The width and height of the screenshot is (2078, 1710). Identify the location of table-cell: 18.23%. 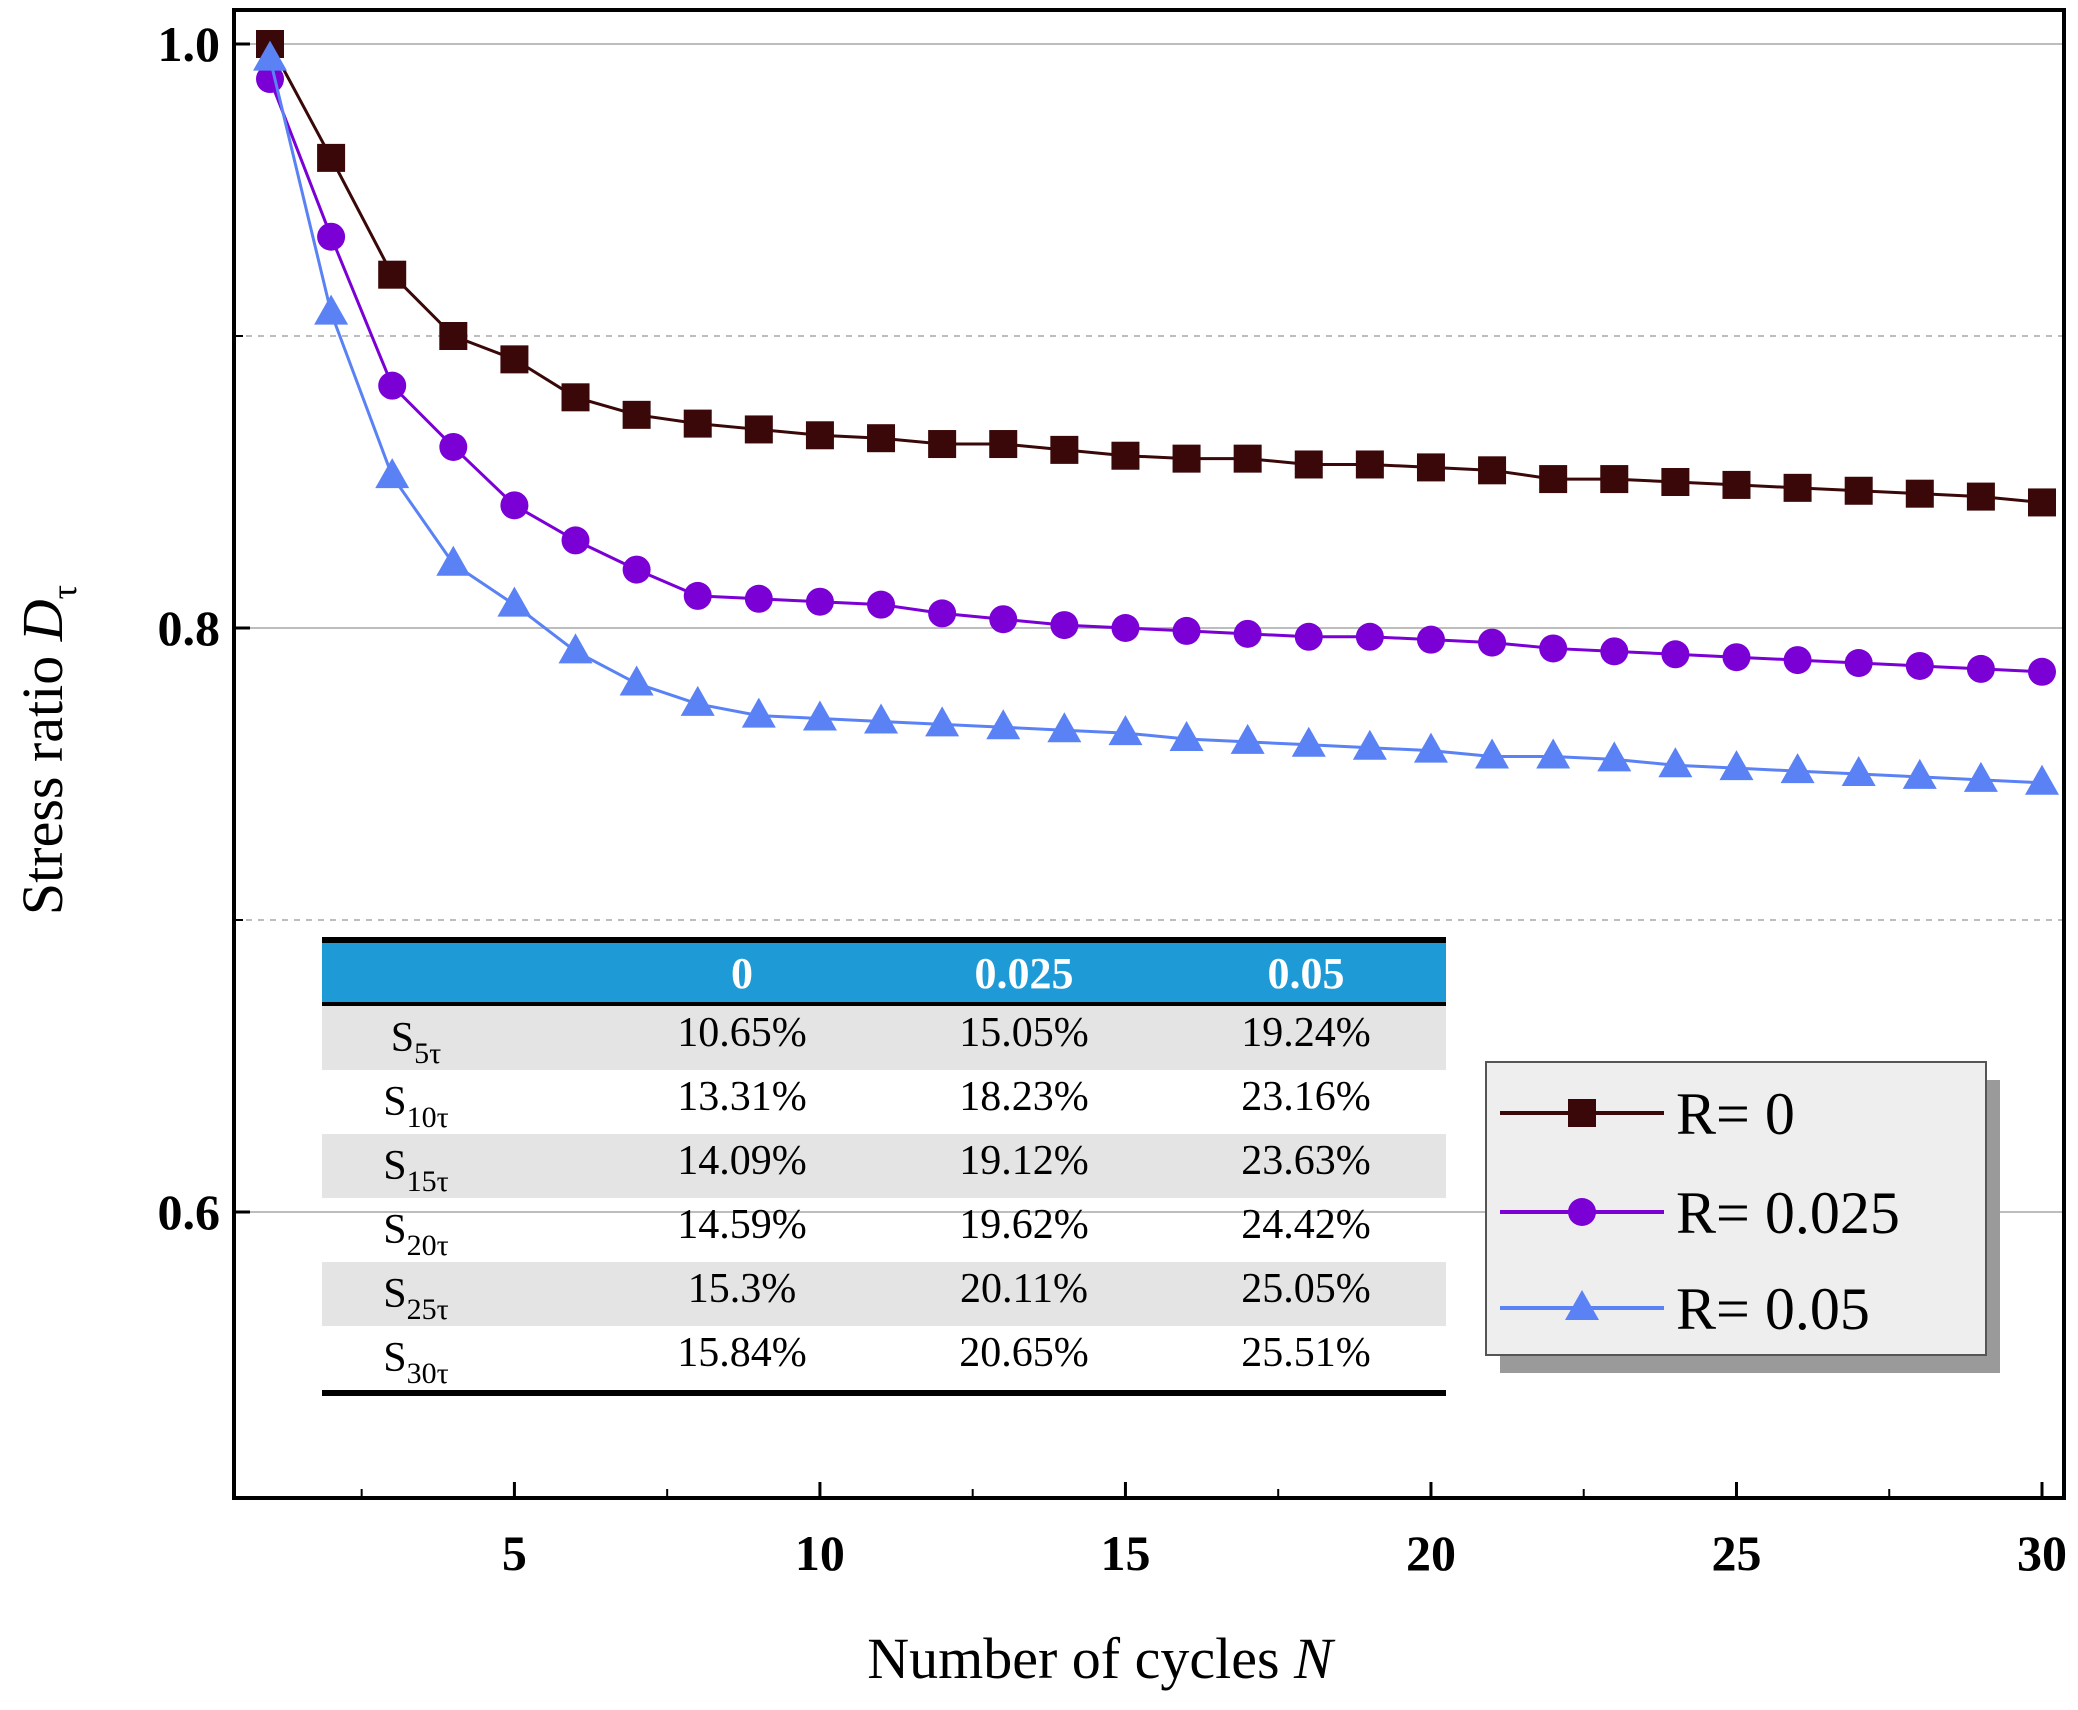
(1024, 1097).